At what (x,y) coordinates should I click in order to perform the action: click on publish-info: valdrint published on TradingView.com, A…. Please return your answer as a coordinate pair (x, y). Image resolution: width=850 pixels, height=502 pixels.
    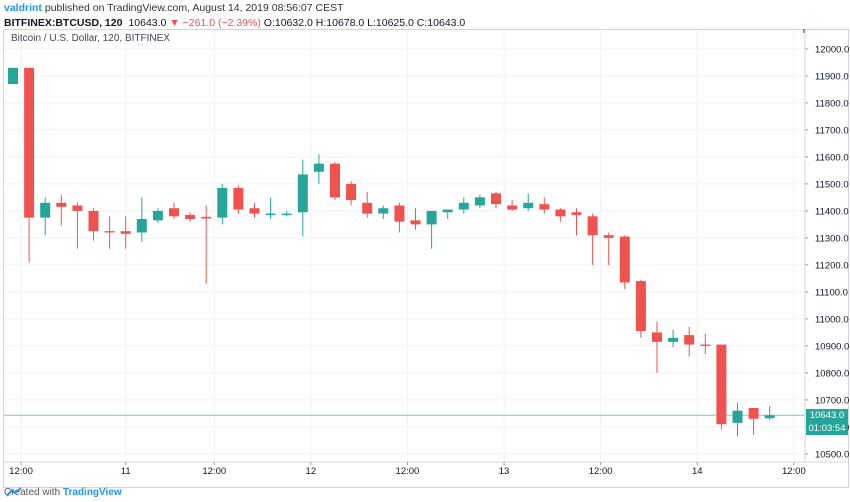
    Looking at the image, I should click on (174, 8).